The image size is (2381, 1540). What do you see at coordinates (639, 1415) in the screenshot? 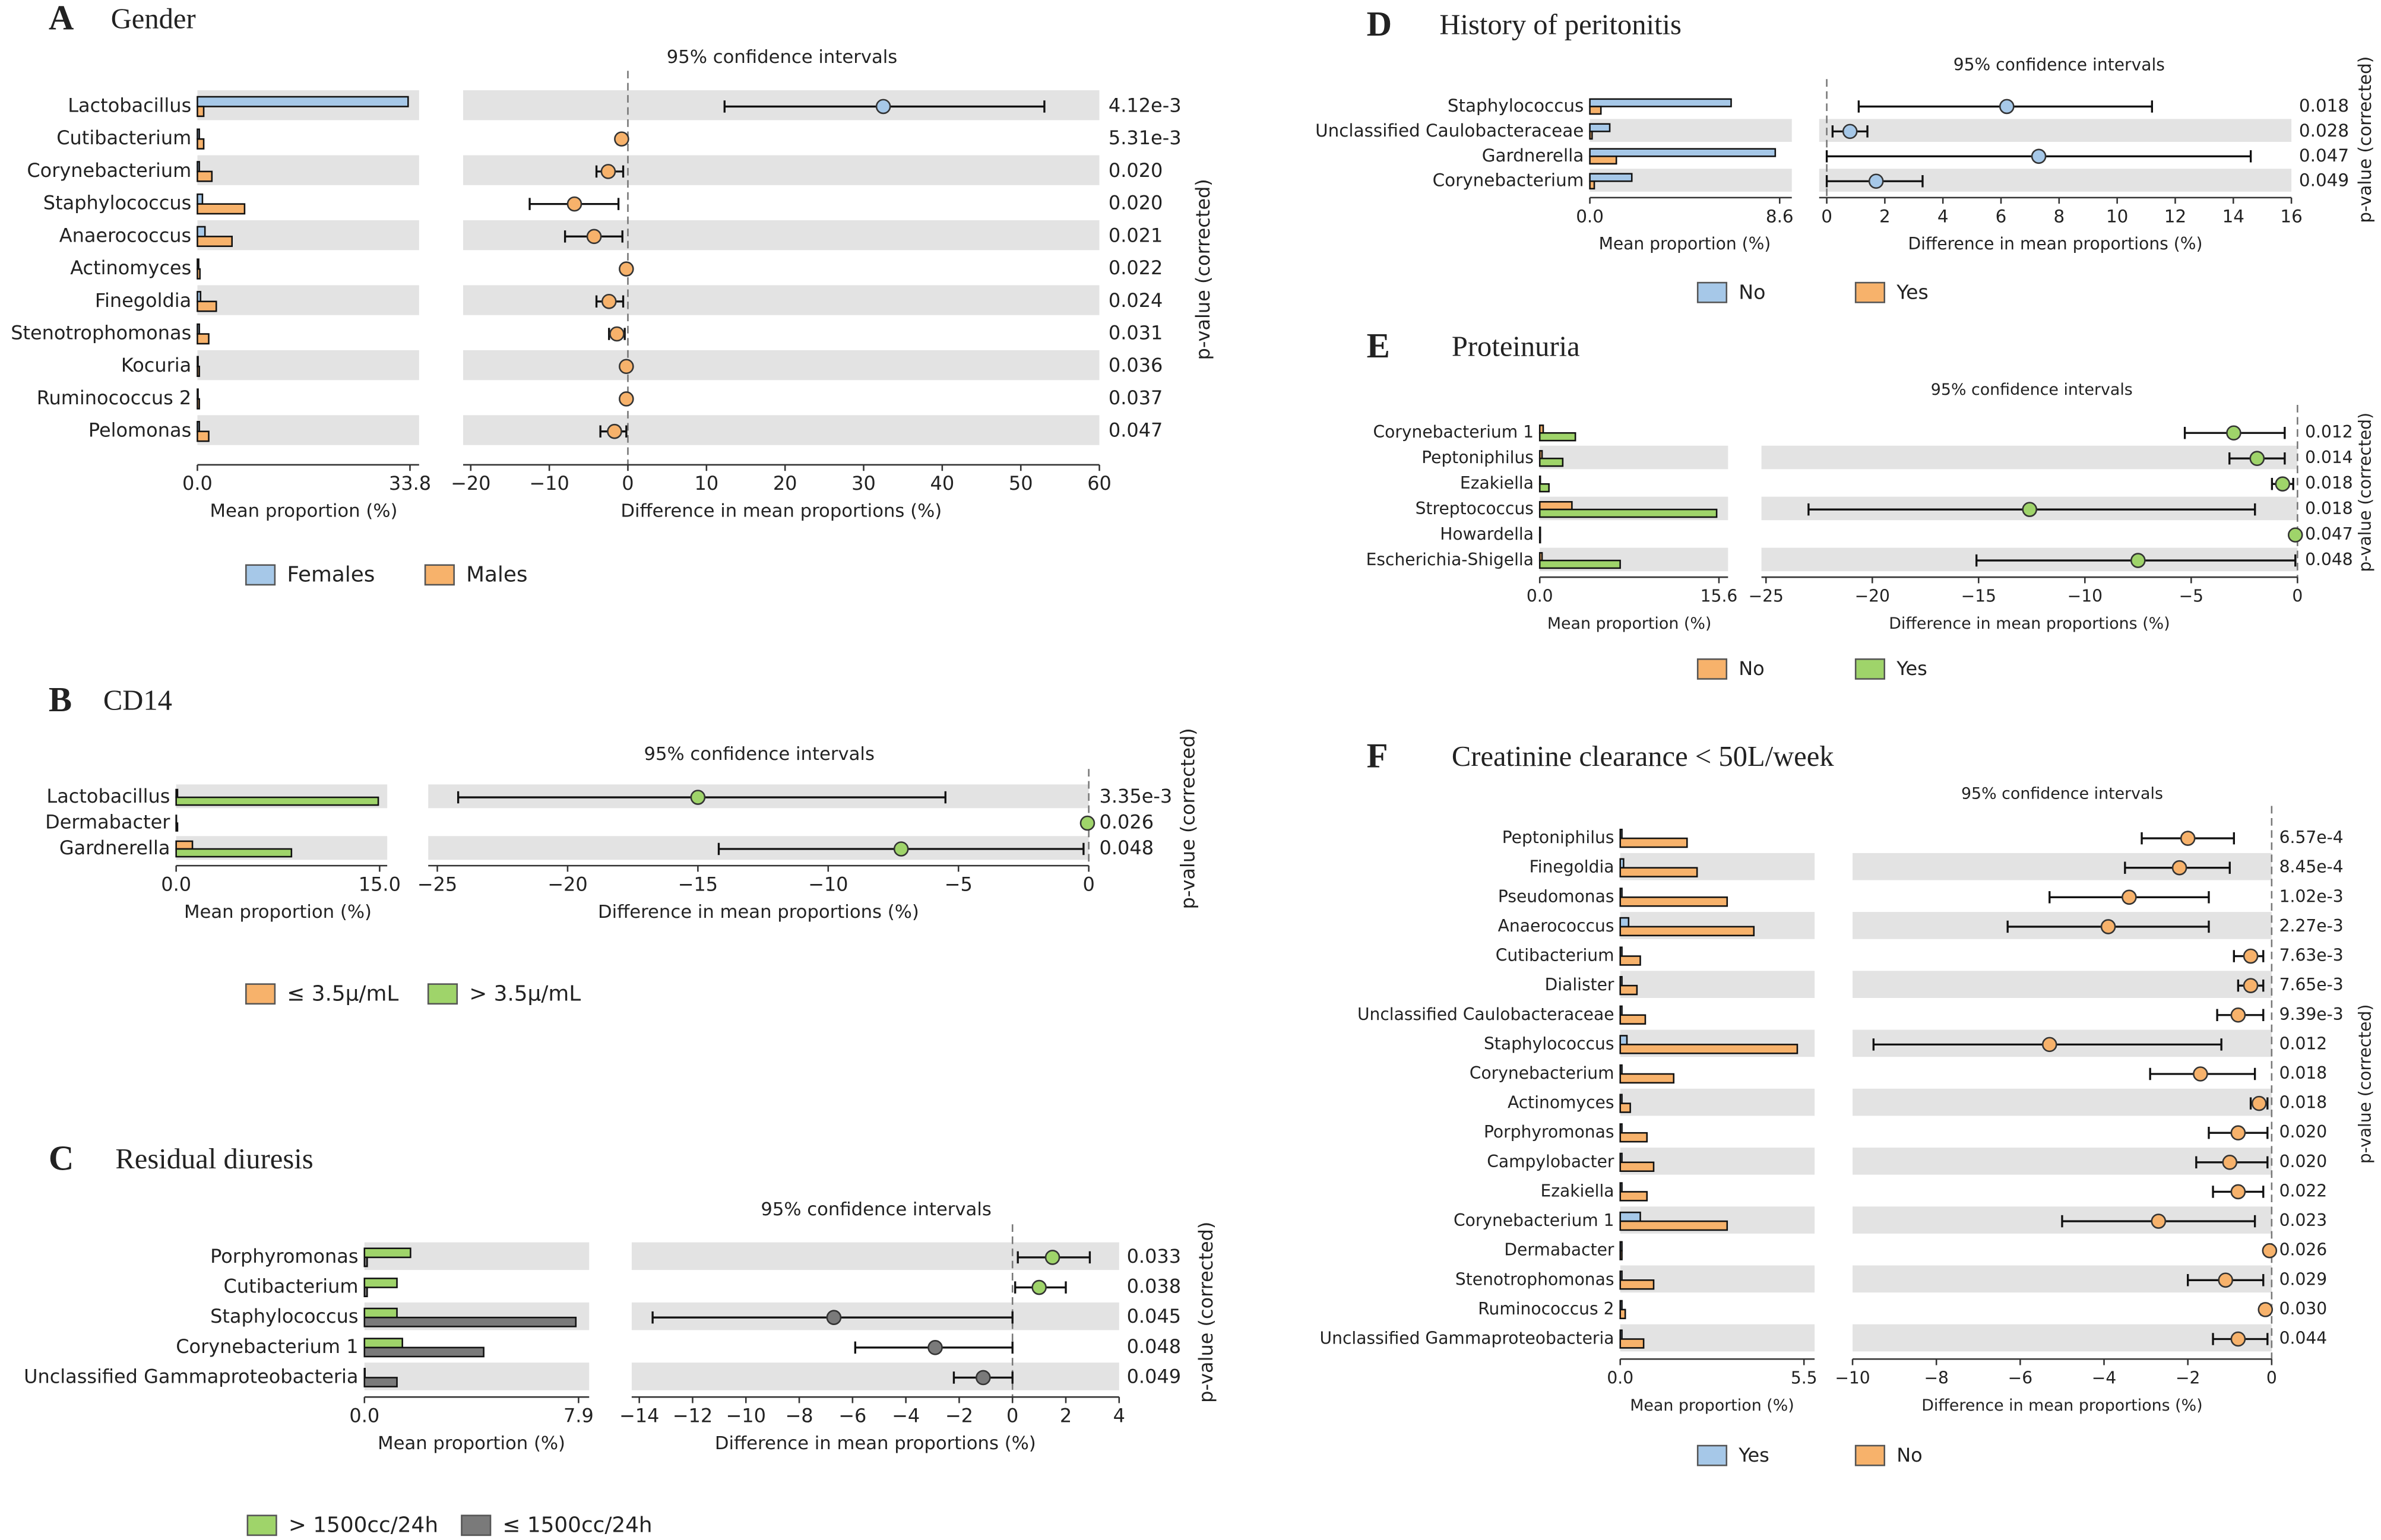
I see `x-tick-label: −14` at bounding box center [639, 1415].